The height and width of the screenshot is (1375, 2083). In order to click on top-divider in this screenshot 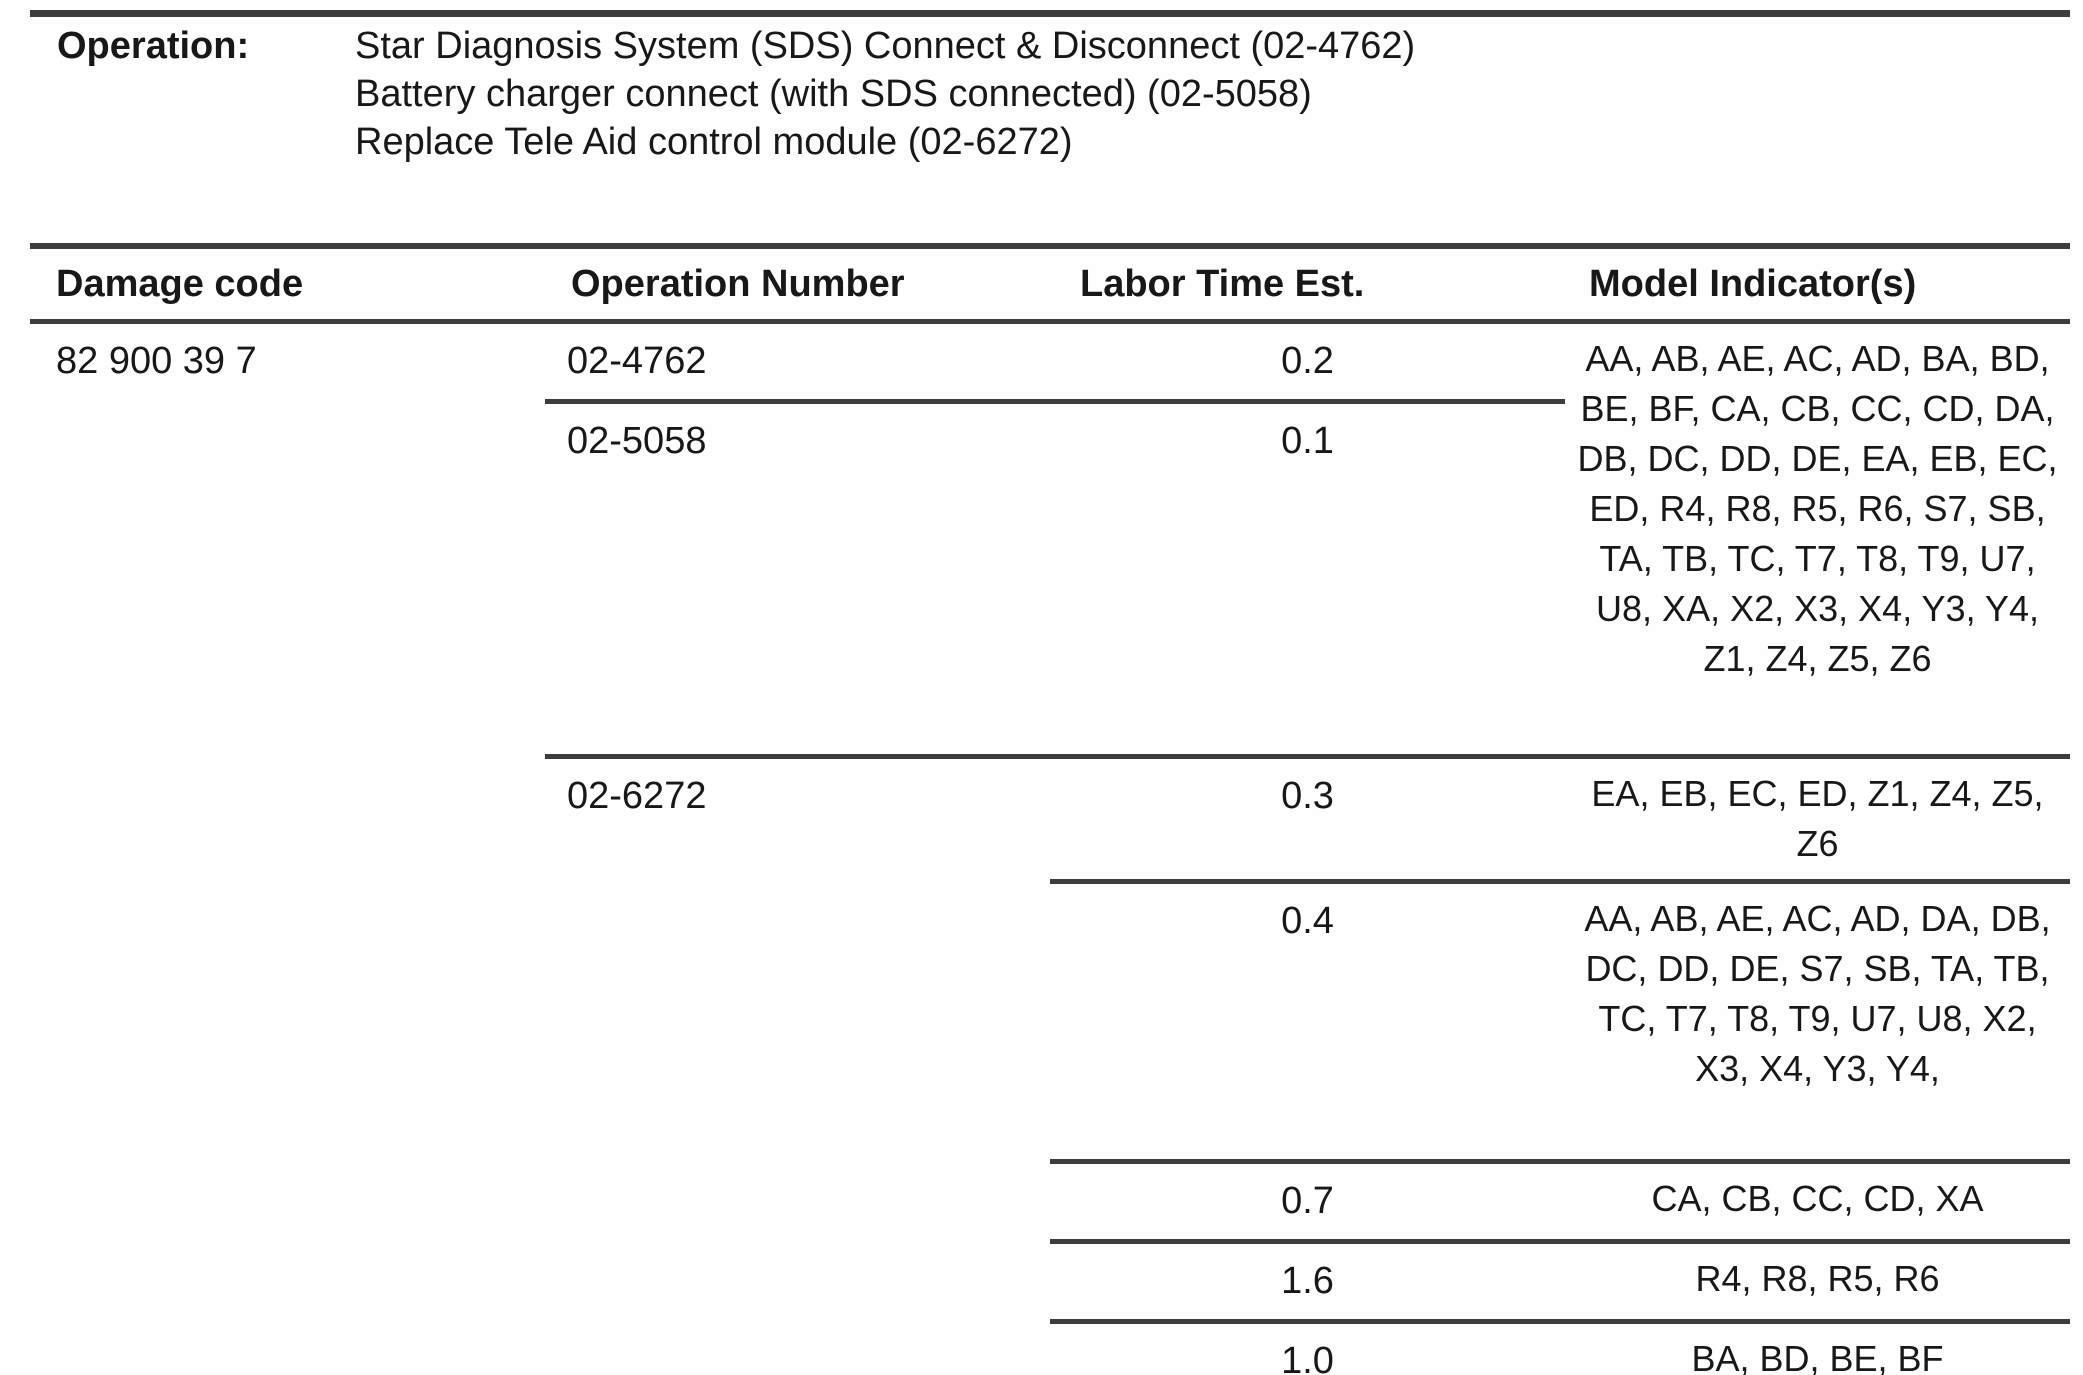, I will do `click(1050, 13)`.